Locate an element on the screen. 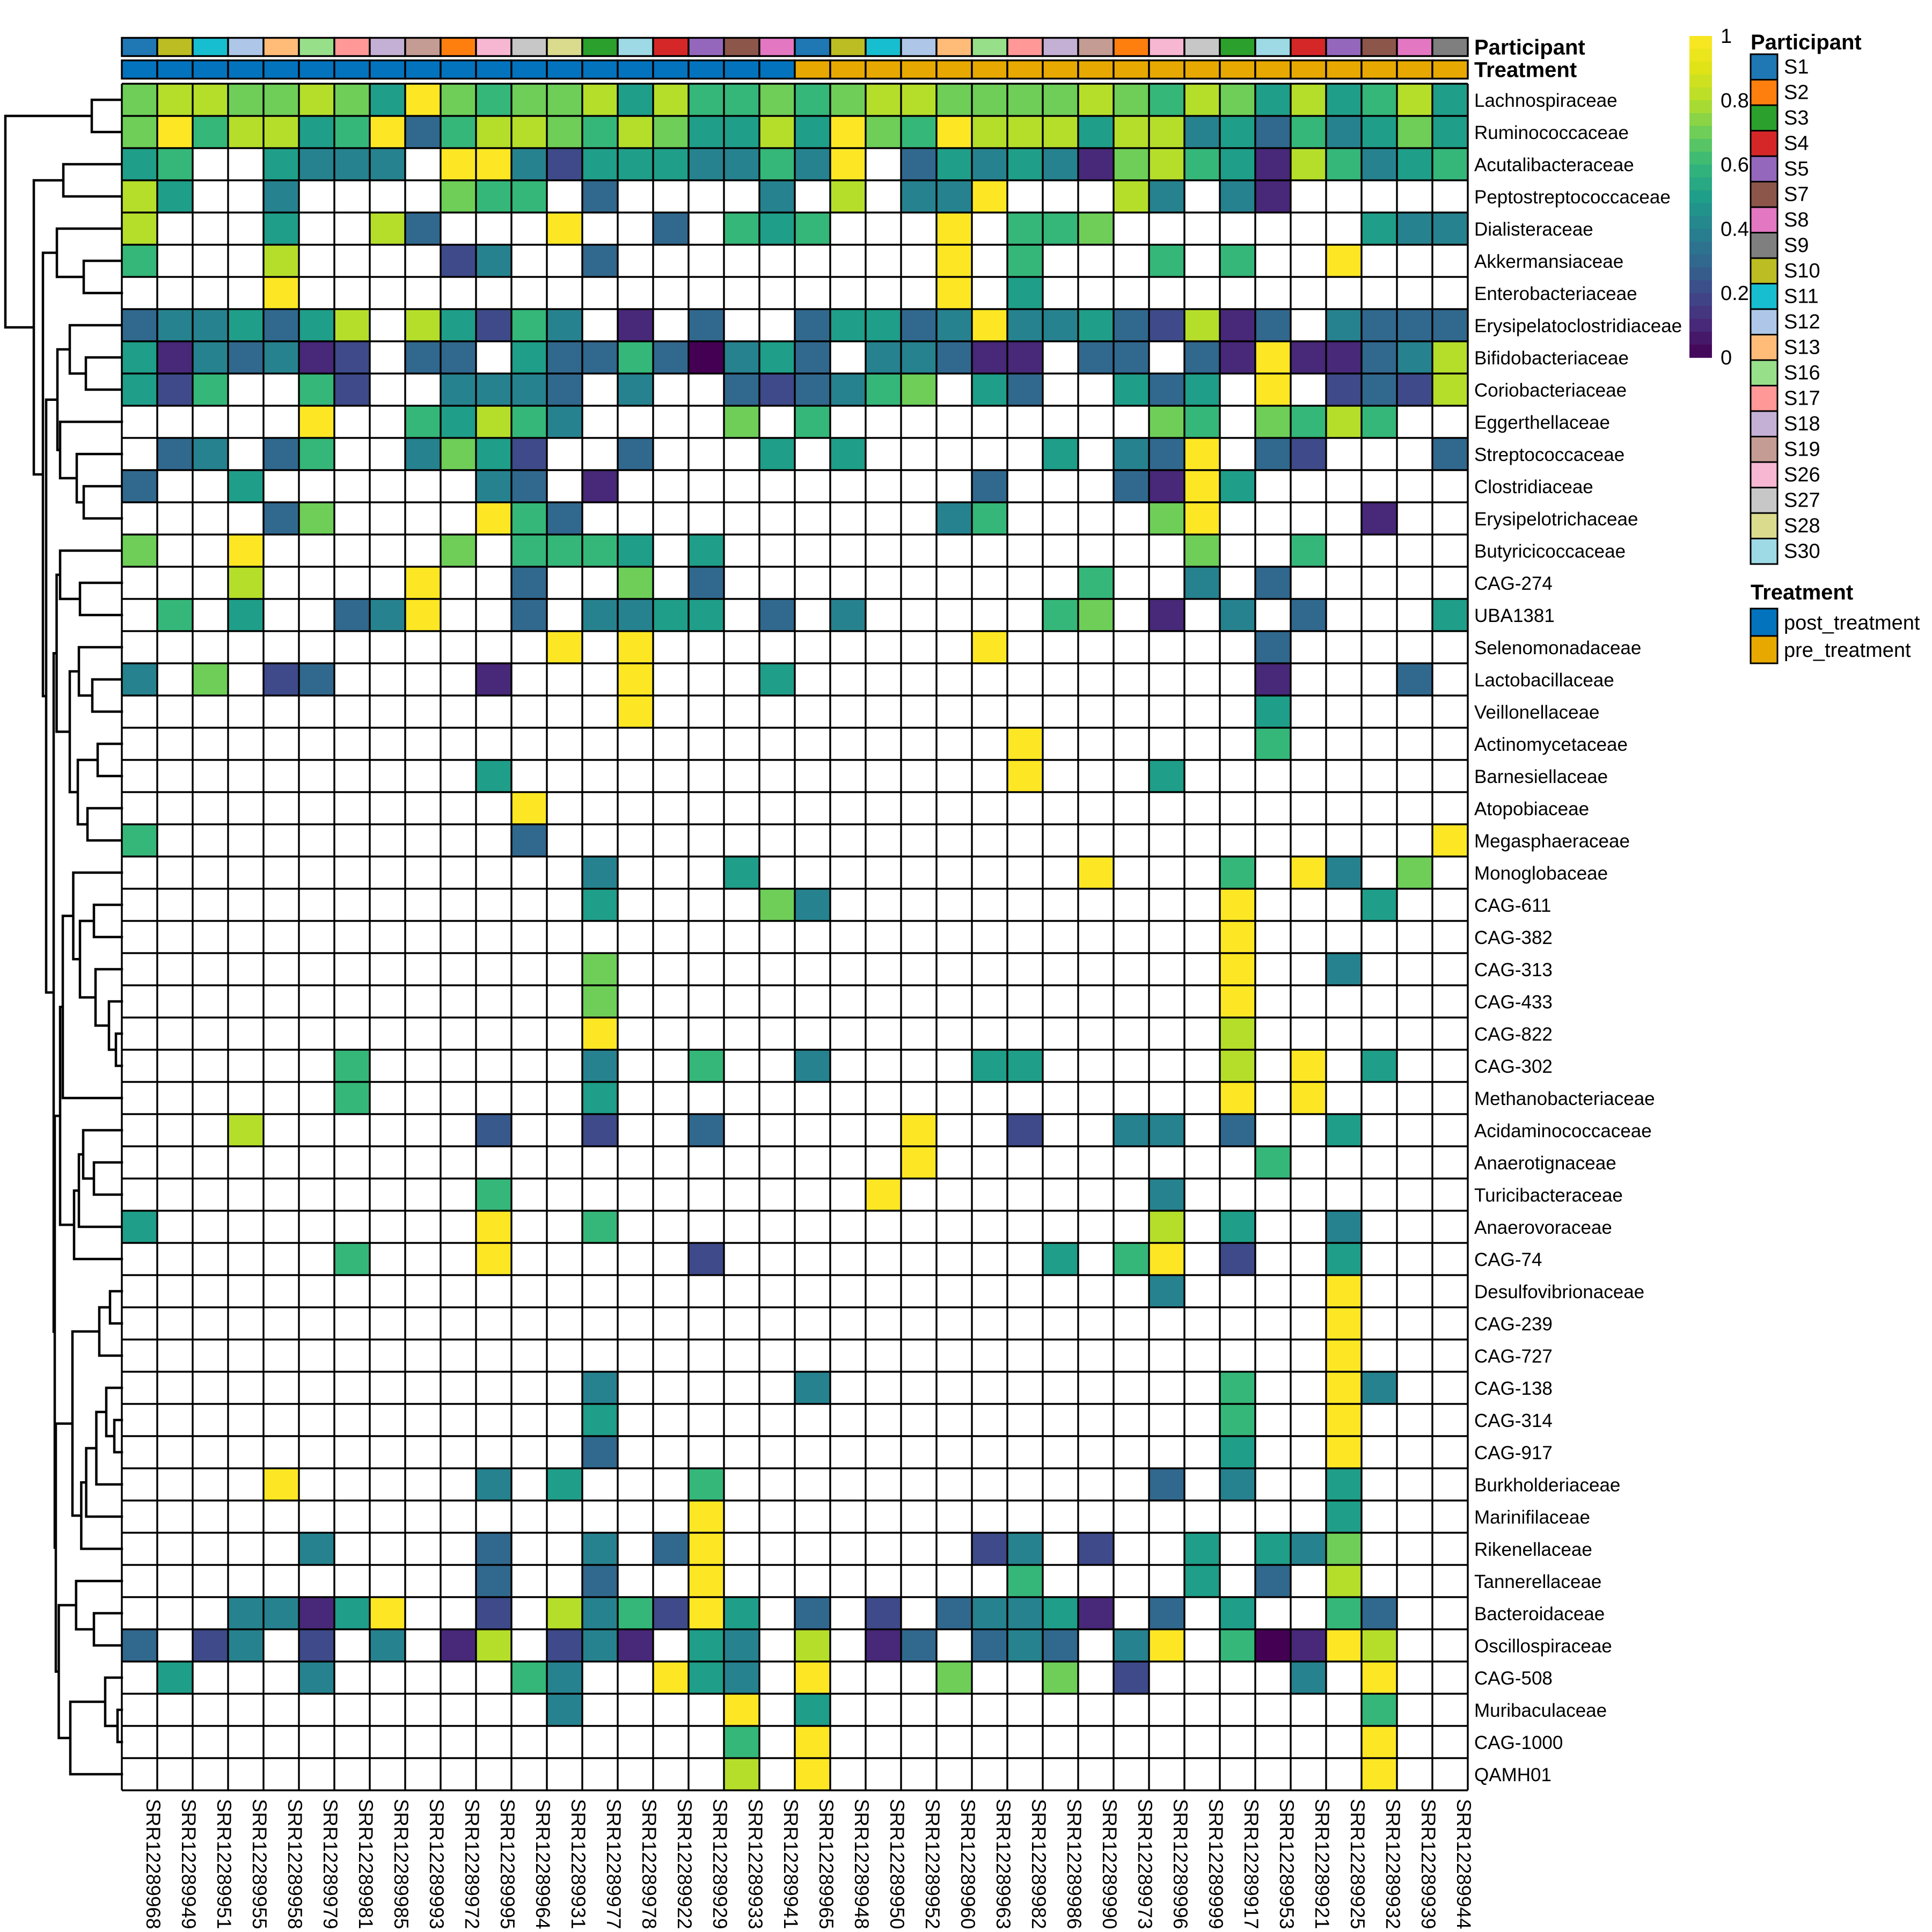 This screenshot has height=1932, width=1932. svg-text: UBA1381 is located at coordinates (1514, 615).